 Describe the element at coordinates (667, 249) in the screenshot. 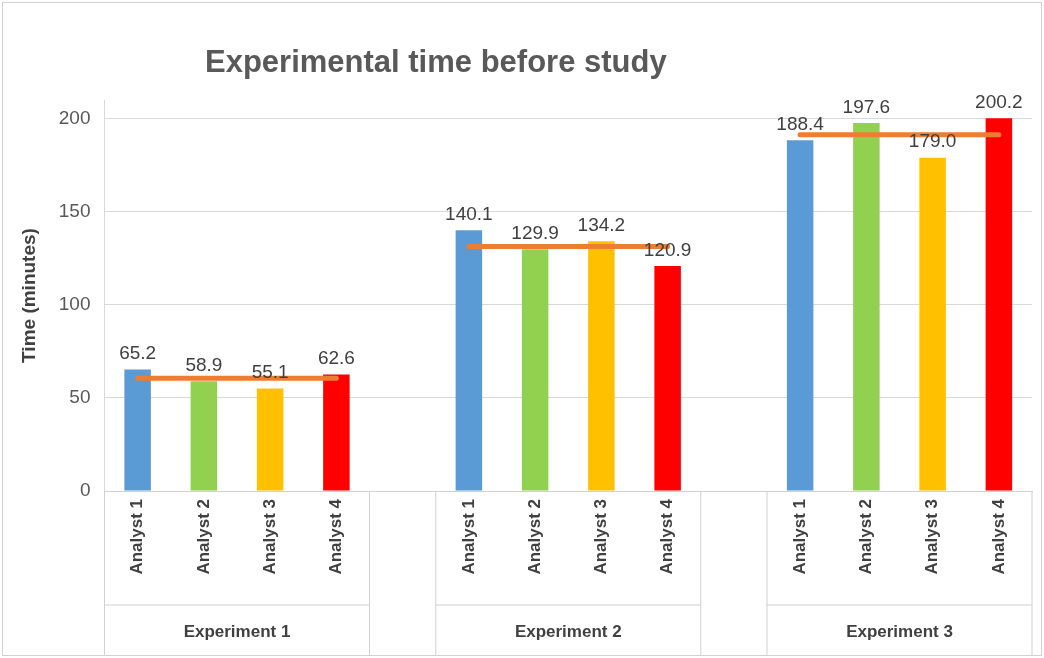

I see `data-label: 120.9` at that location.